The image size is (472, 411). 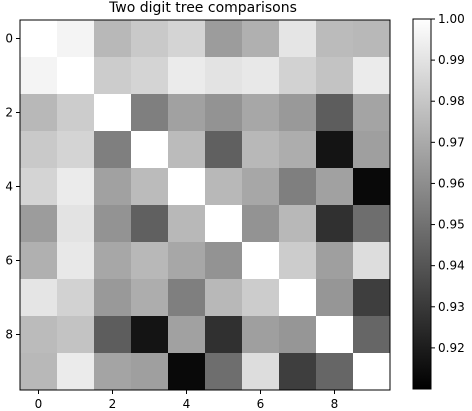 What do you see at coordinates (9, 261) in the screenshot?
I see `y-tick-label: 6` at bounding box center [9, 261].